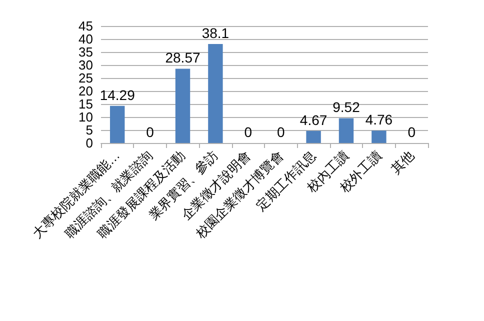 This screenshot has height=321, width=484. What do you see at coordinates (85, 26) in the screenshot?
I see `y-tick-label: 45` at bounding box center [85, 26].